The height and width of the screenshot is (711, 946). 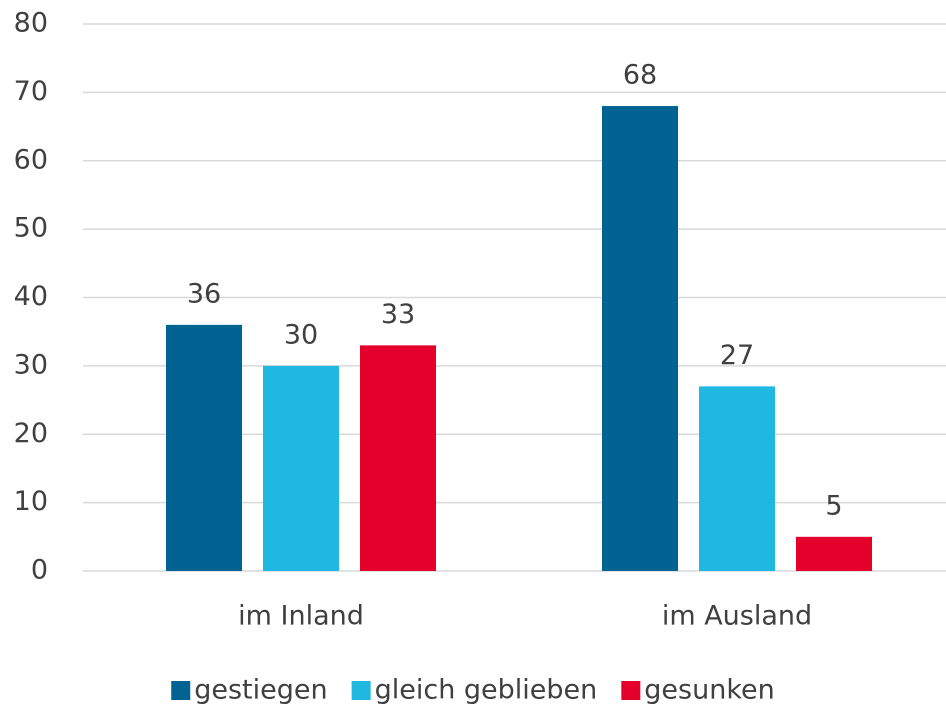 What do you see at coordinates (640, 75) in the screenshot?
I see `data-label: 68` at bounding box center [640, 75].